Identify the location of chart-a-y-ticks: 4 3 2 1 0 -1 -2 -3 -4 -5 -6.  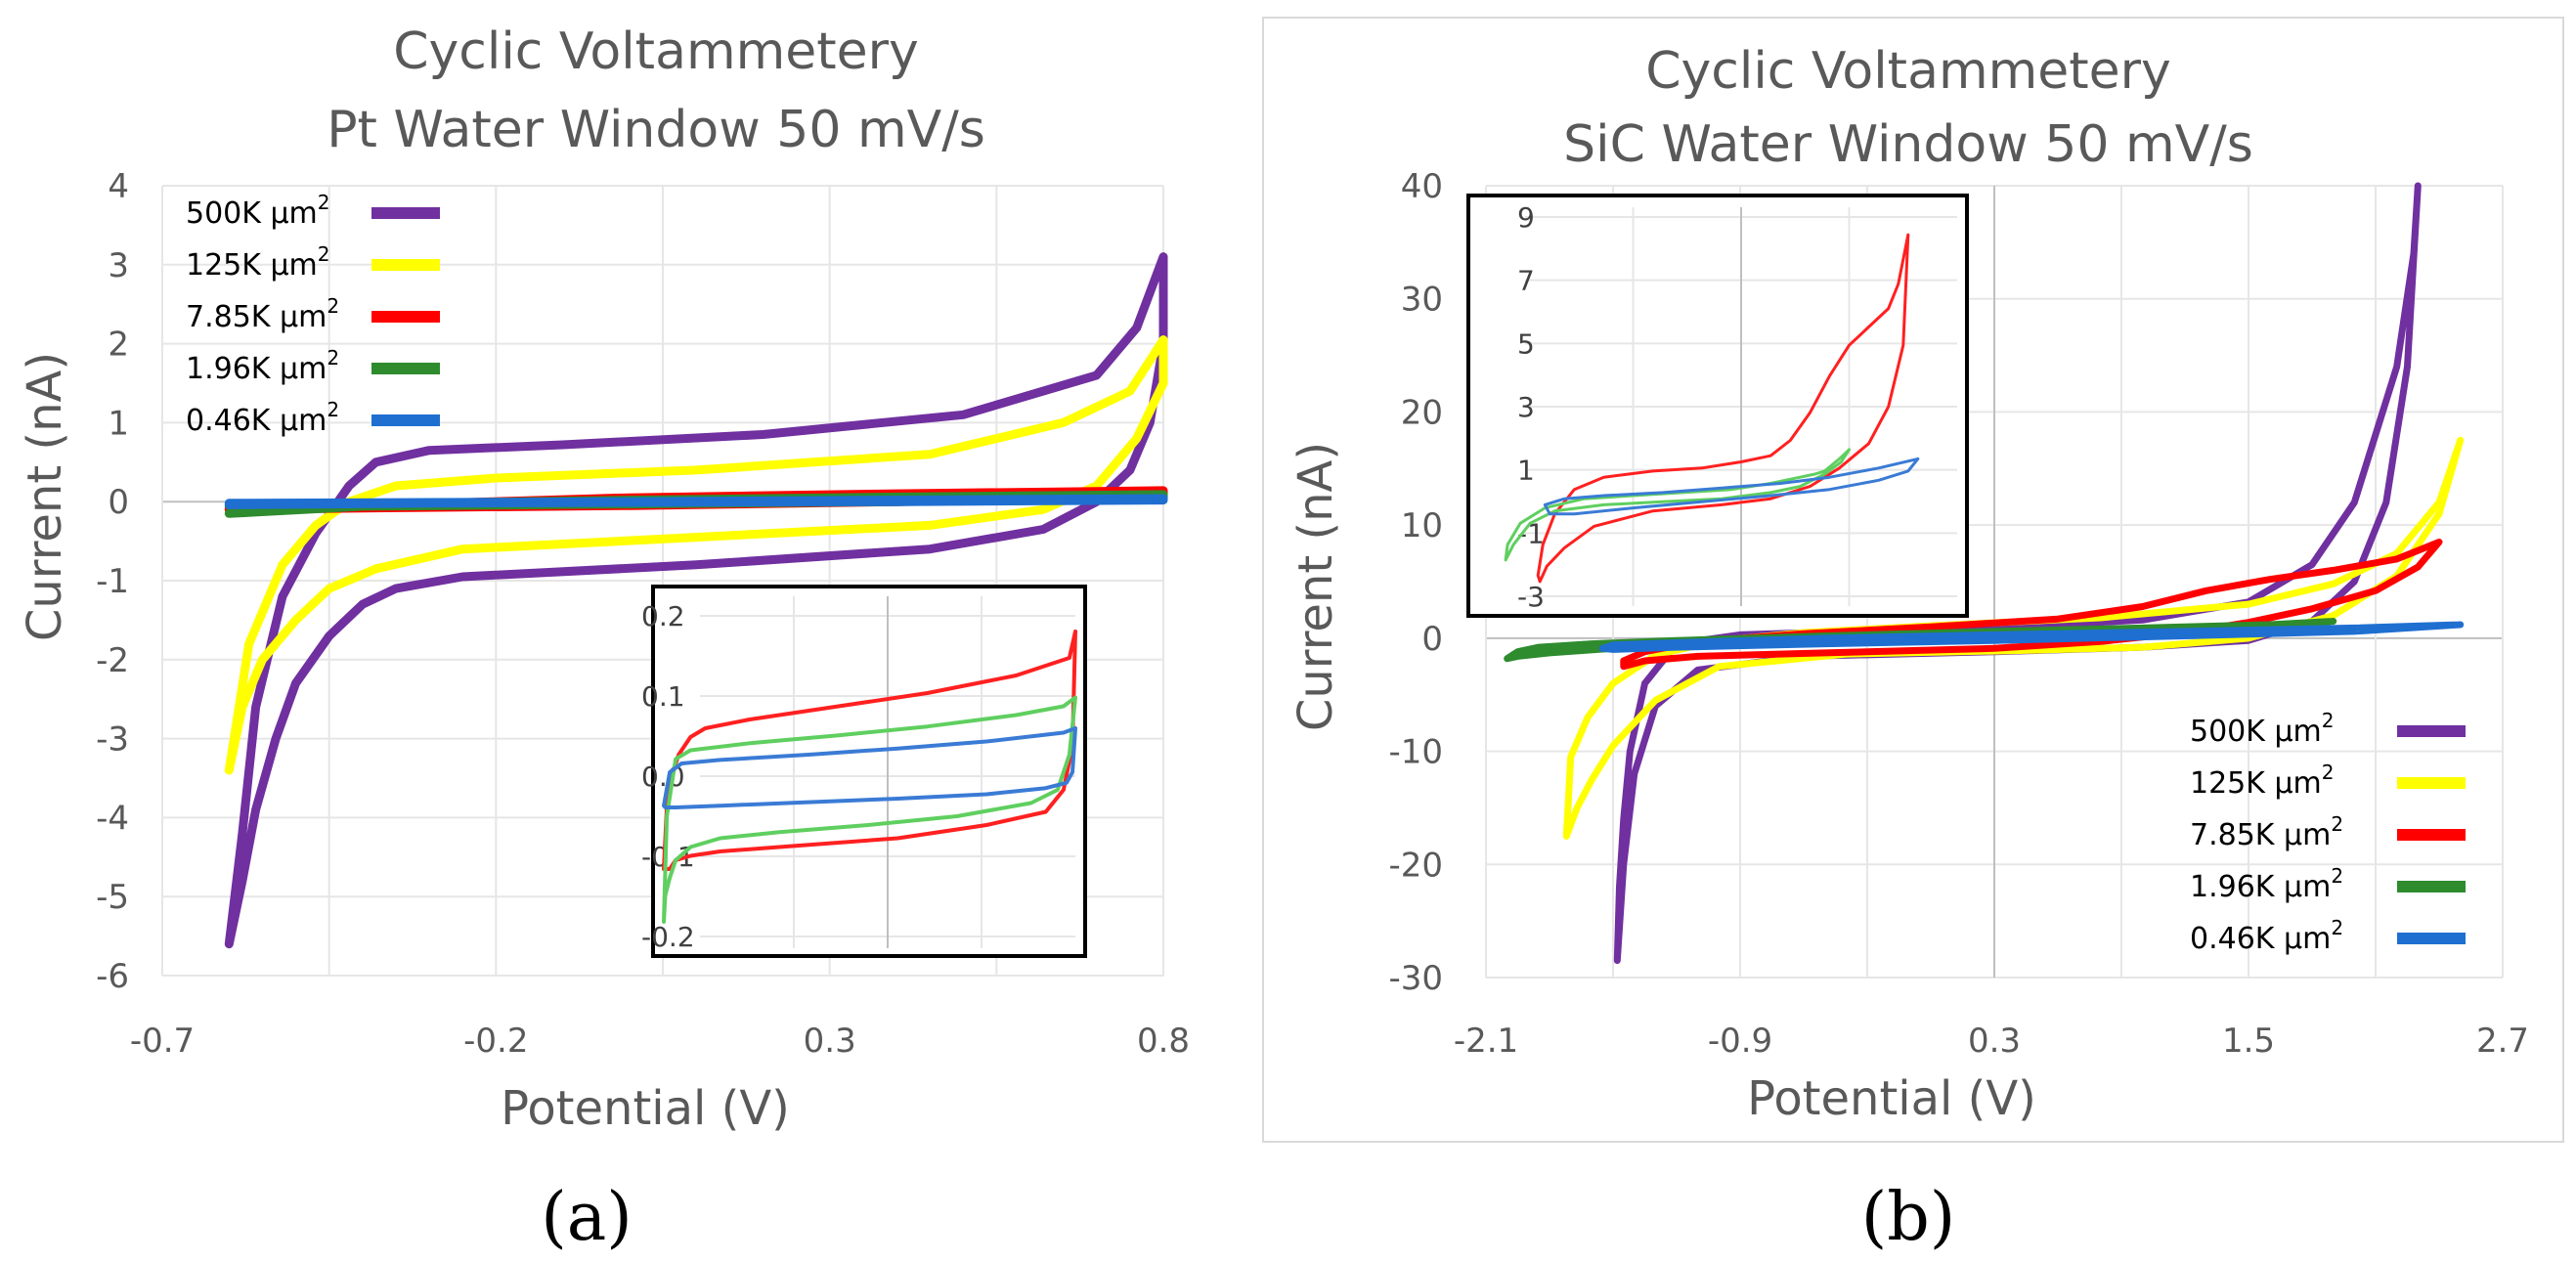
(112, 581).